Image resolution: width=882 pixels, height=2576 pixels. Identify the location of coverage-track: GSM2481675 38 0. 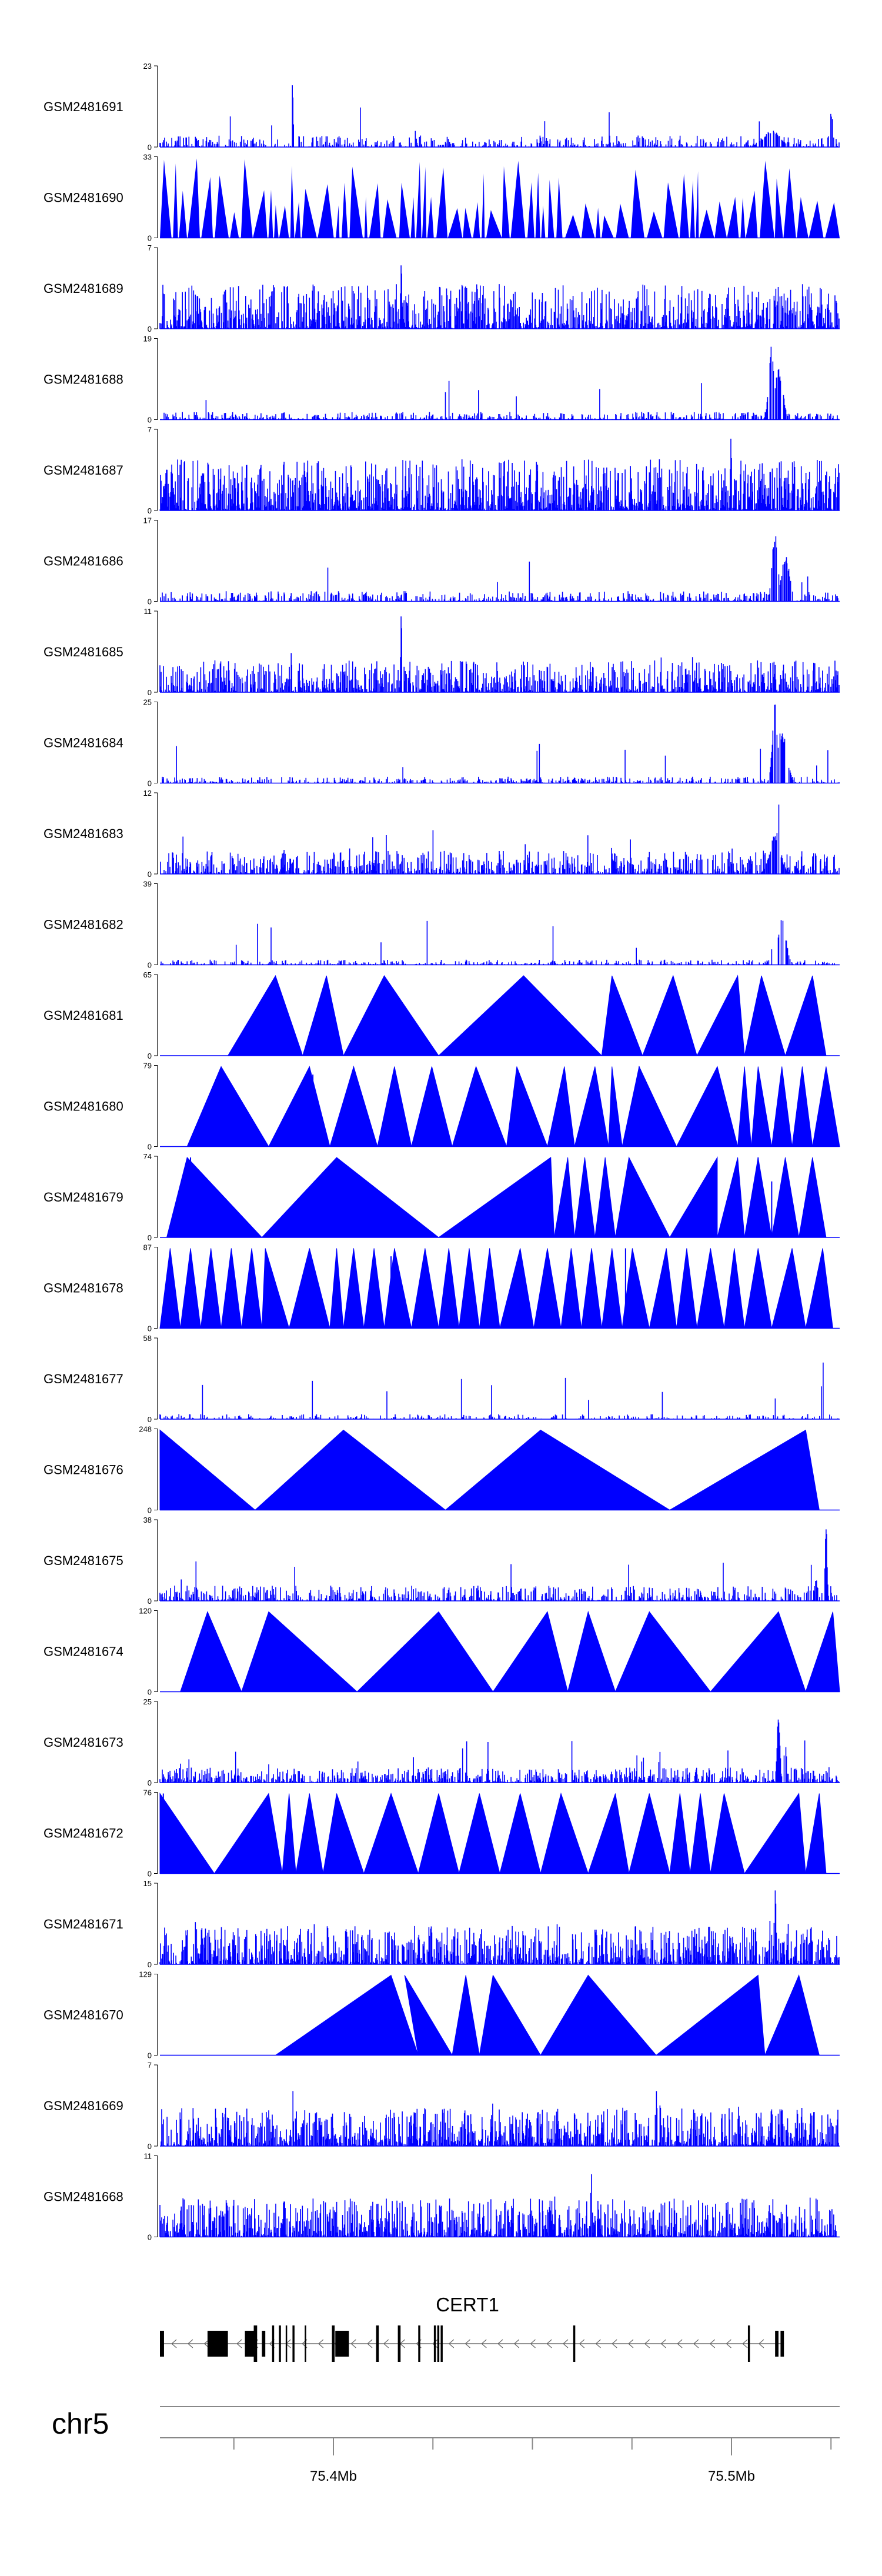
(442, 1561).